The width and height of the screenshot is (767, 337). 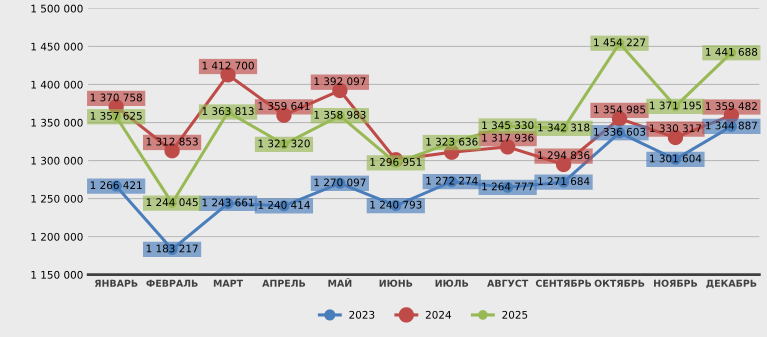 I want to click on legend-label: 2025, so click(x=515, y=314).